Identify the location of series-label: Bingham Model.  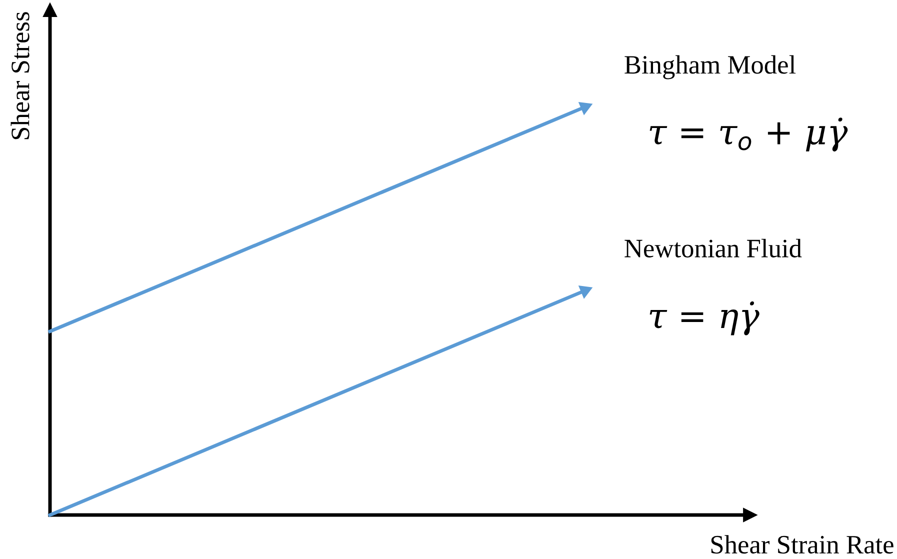
(710, 67).